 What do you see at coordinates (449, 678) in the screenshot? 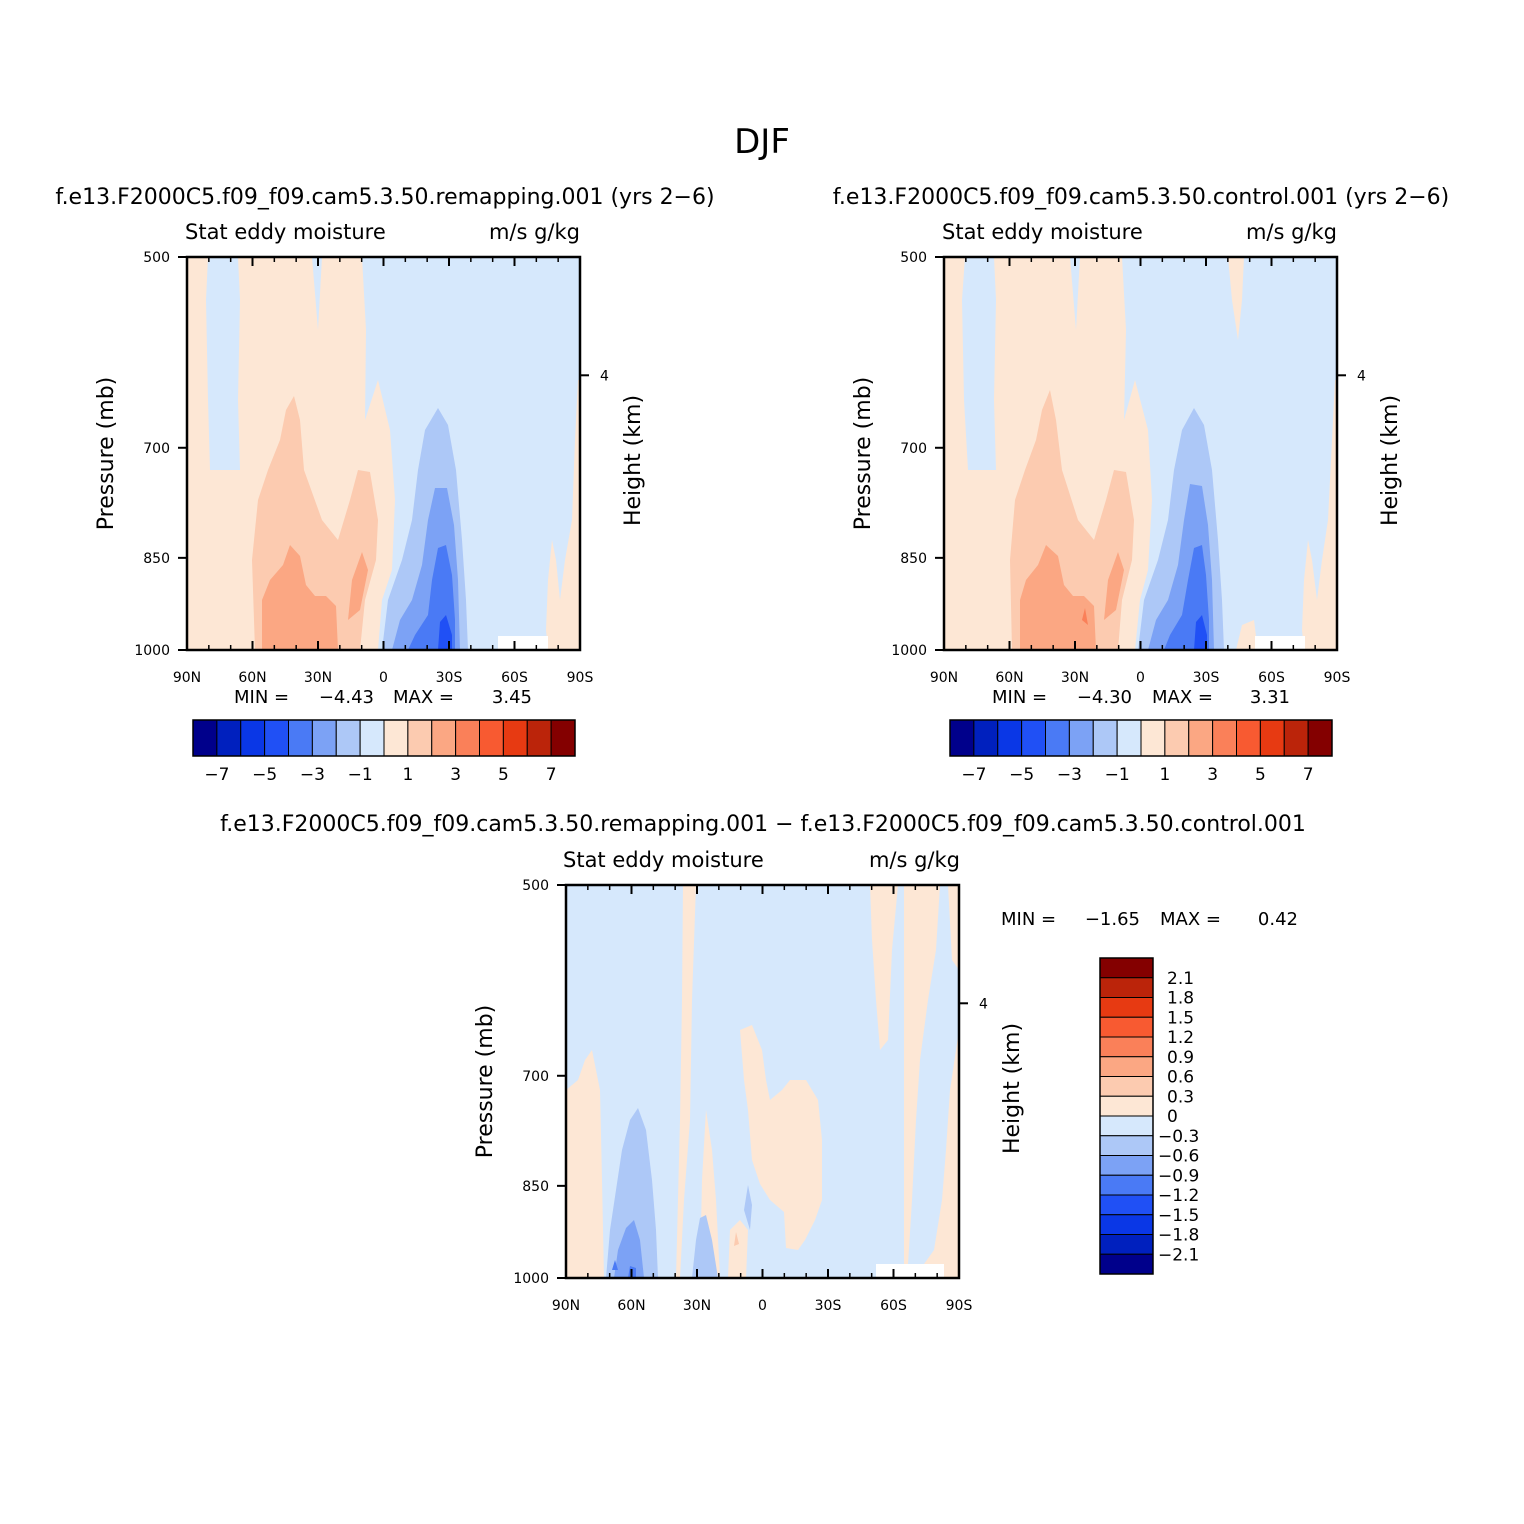
I see `p1-x-tick-label: 30S` at bounding box center [449, 678].